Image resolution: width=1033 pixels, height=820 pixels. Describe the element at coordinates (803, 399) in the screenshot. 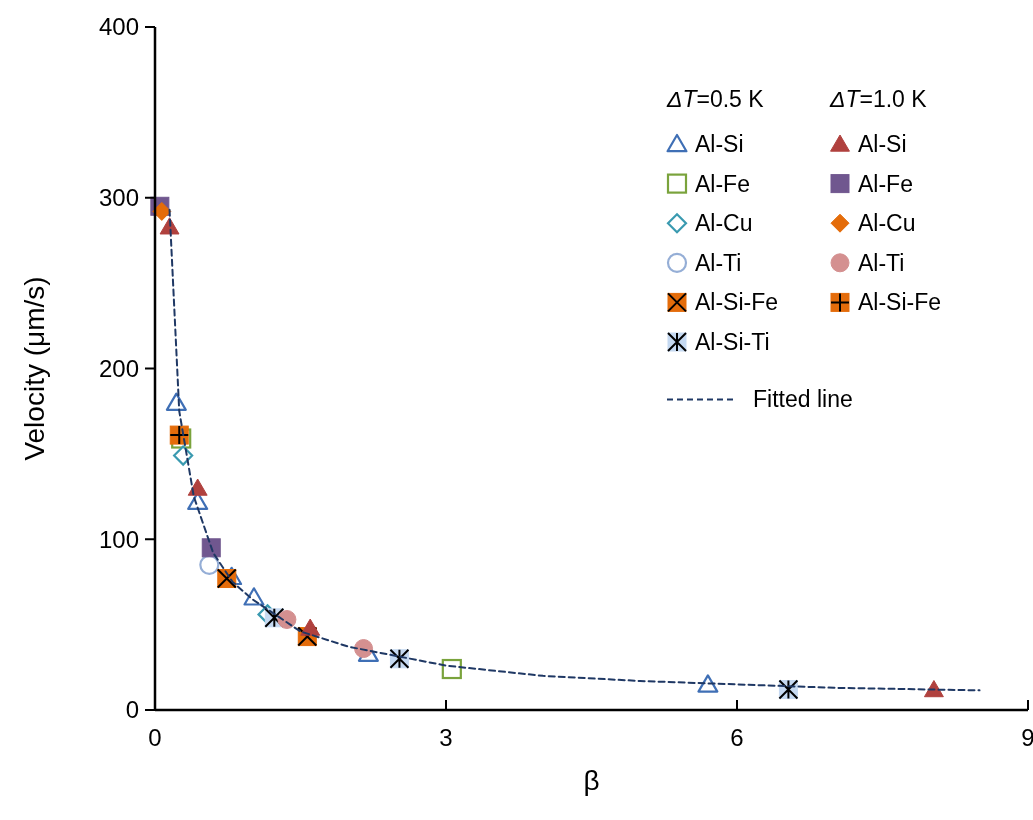

I see `legend-label: Fitted line` at that location.